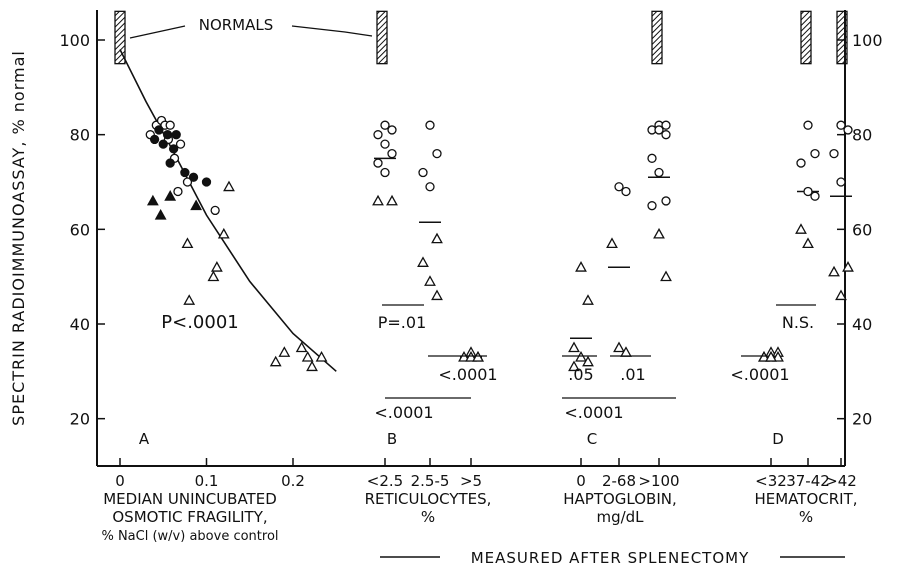 This screenshot has height=573, width=907. What do you see at coordinates (236, 25) in the screenshot?
I see `normals-label: NORMALS` at bounding box center [236, 25].